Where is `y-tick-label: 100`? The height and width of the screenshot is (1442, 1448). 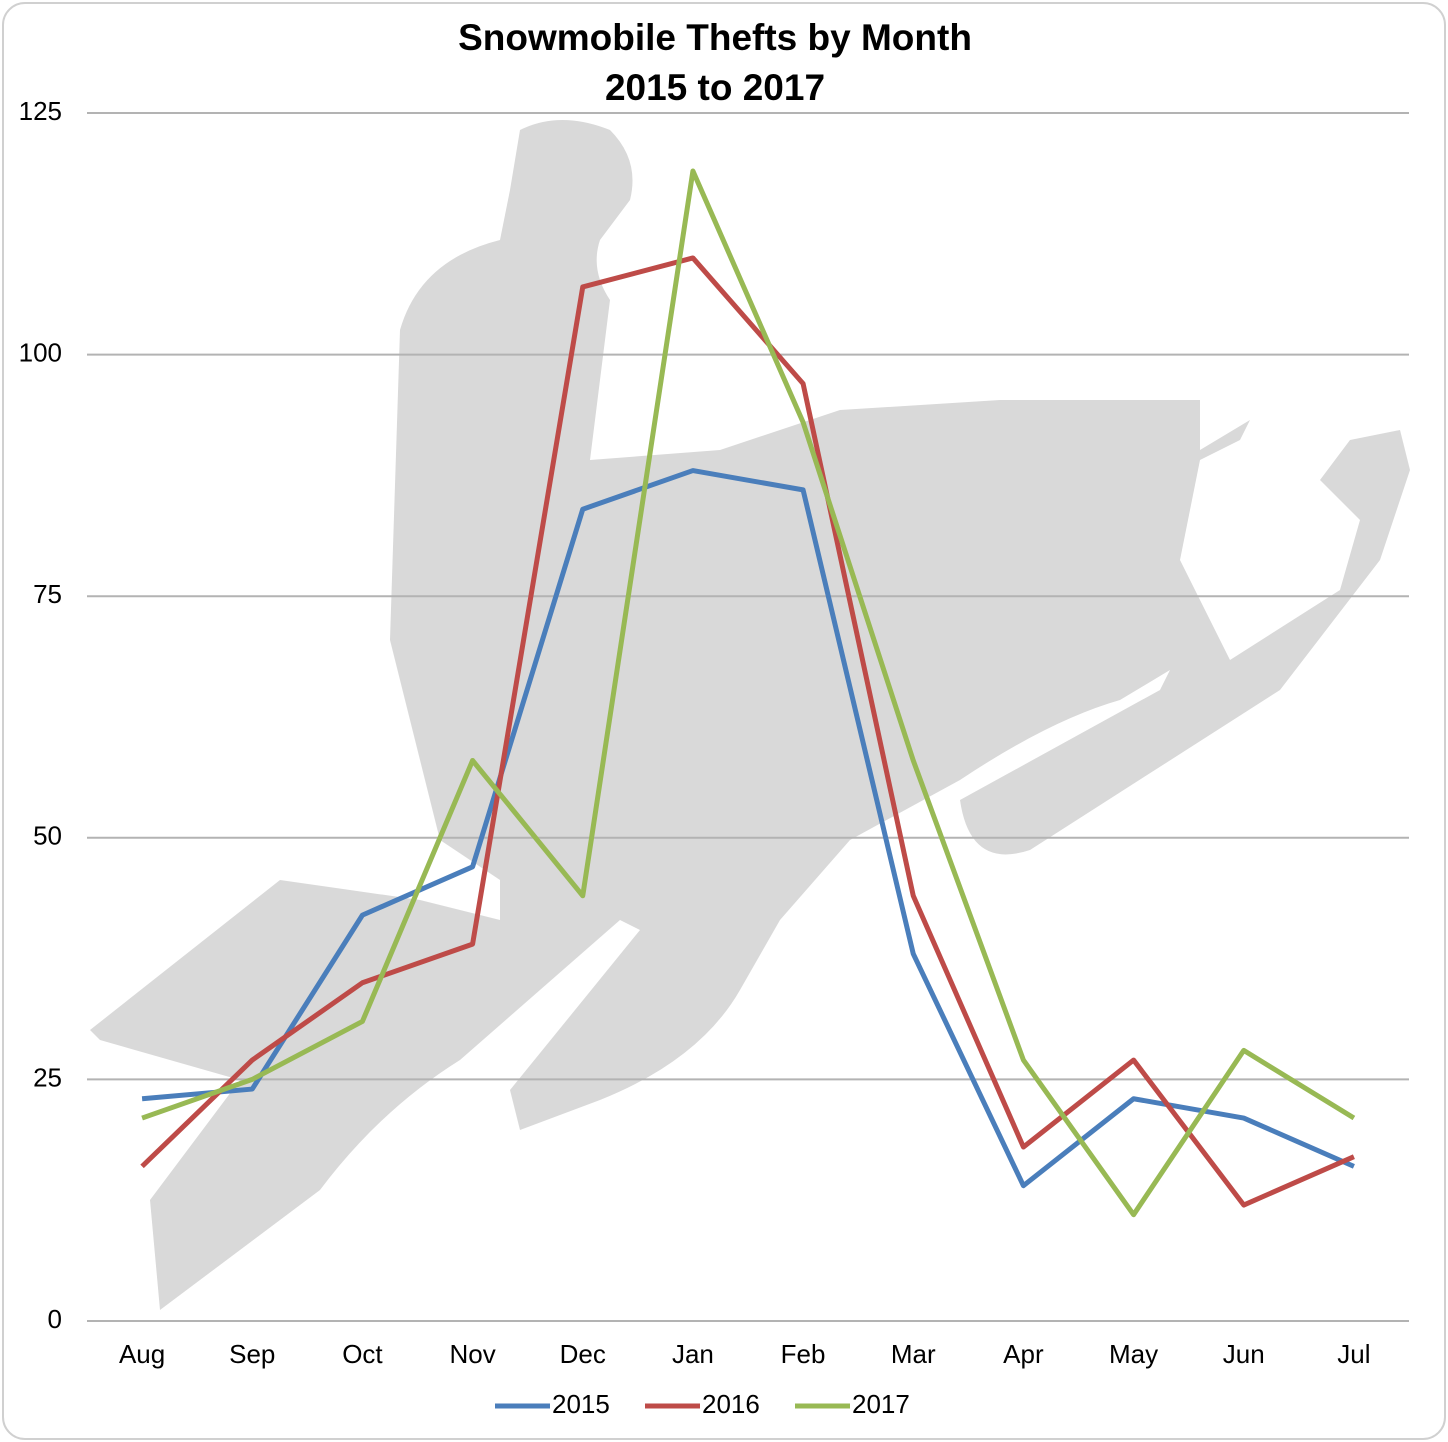
y-tick-label: 100 is located at coordinates (40, 352).